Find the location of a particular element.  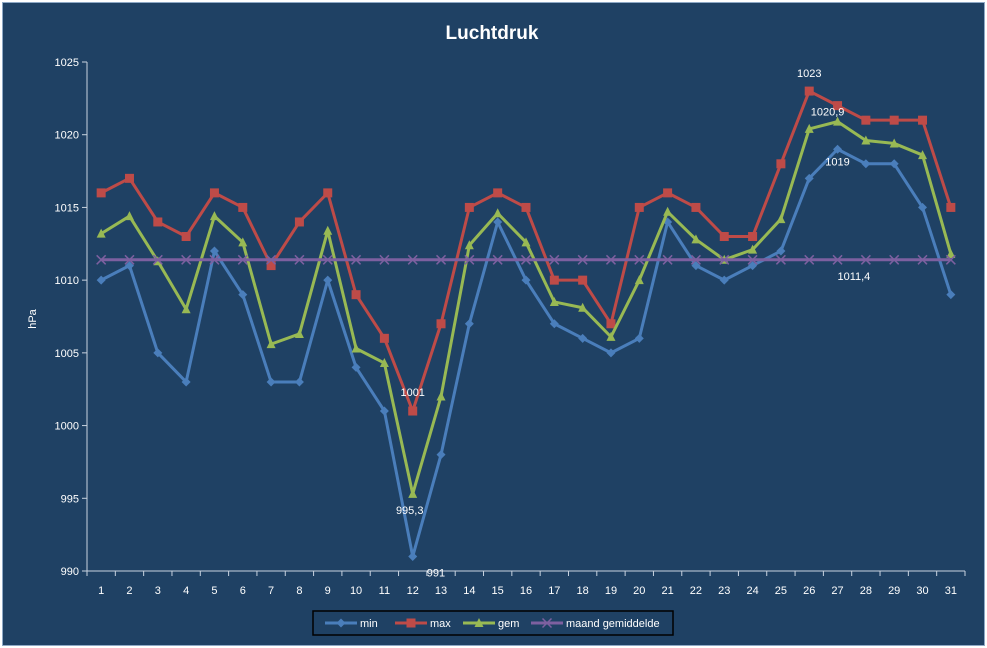

x-tick-label: 6 is located at coordinates (243, 591).